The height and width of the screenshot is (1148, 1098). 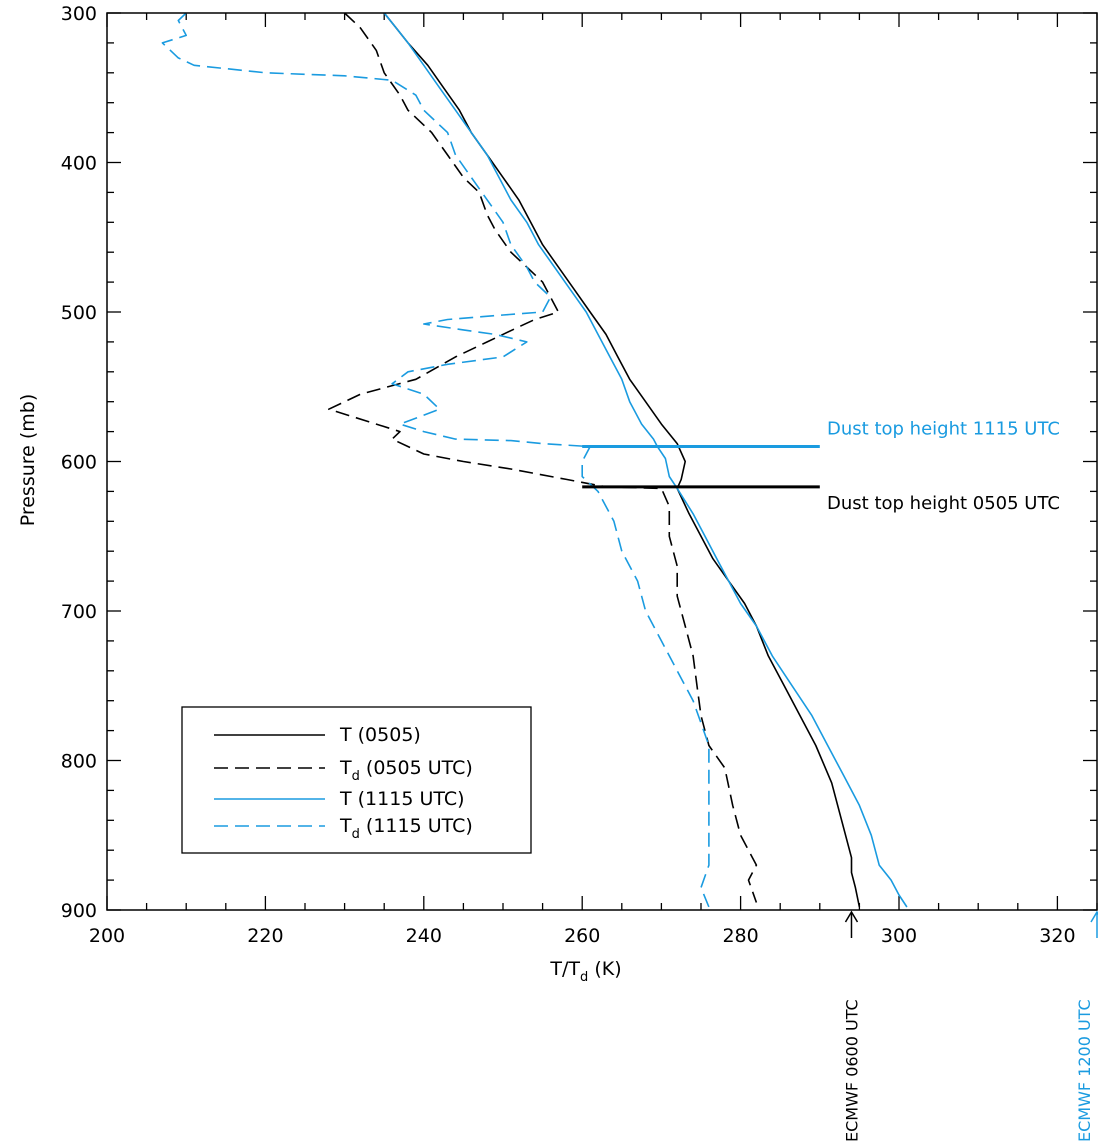 What do you see at coordinates (851, 1070) in the screenshot?
I see `ecmwf-0600-label: ECMWF 0600 UTC` at bounding box center [851, 1070].